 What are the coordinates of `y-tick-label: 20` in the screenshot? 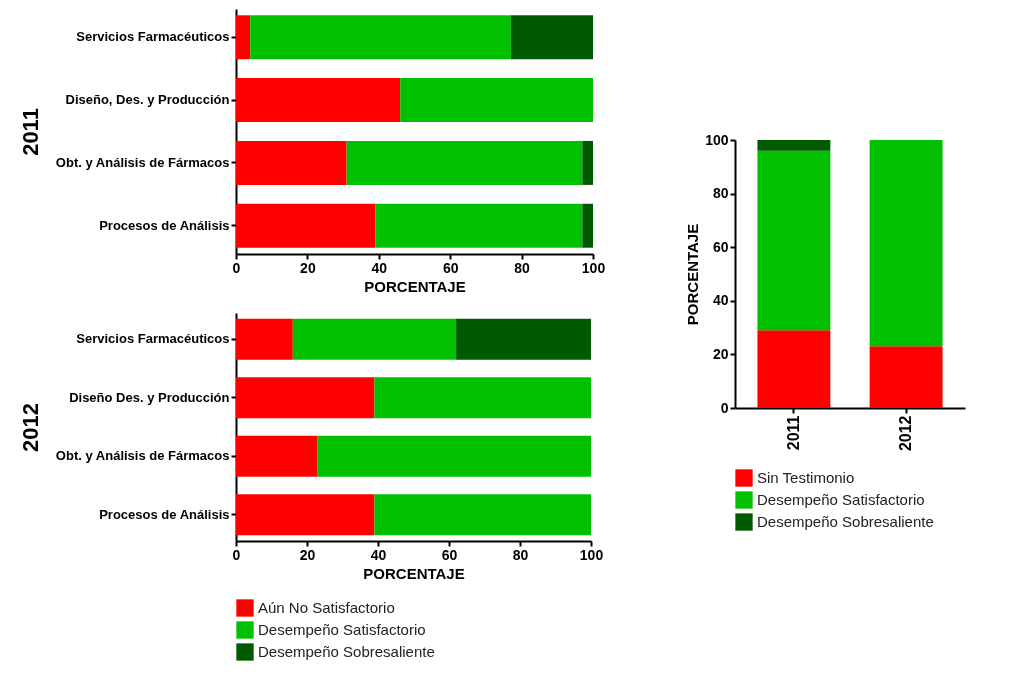 It's located at (720, 353).